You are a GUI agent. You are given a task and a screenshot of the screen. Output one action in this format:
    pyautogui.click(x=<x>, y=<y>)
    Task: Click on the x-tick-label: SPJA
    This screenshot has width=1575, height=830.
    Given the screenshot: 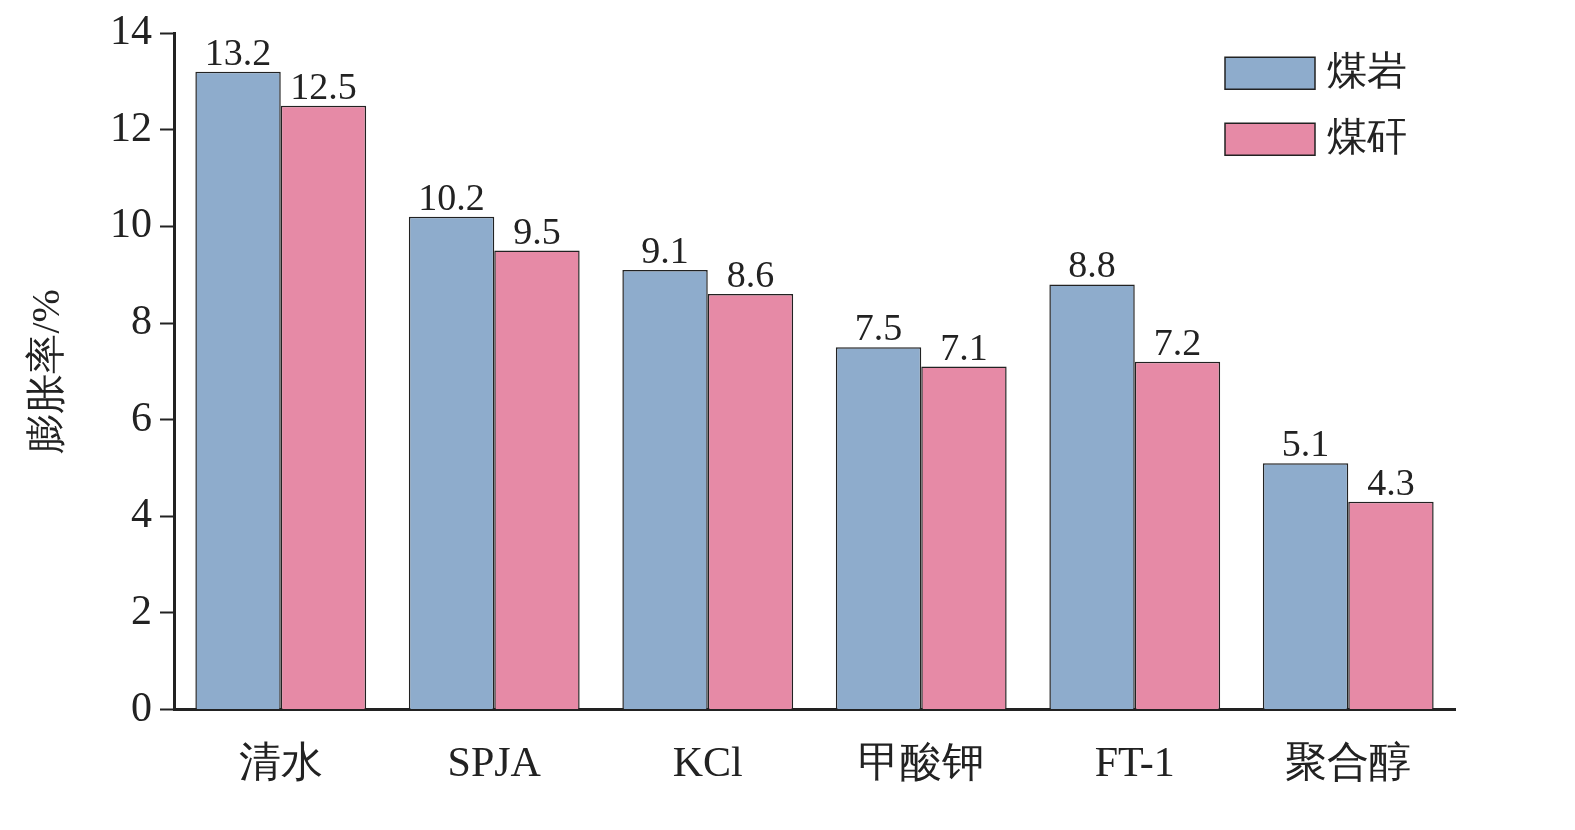 What is the action you would take?
    pyautogui.click(x=494, y=761)
    